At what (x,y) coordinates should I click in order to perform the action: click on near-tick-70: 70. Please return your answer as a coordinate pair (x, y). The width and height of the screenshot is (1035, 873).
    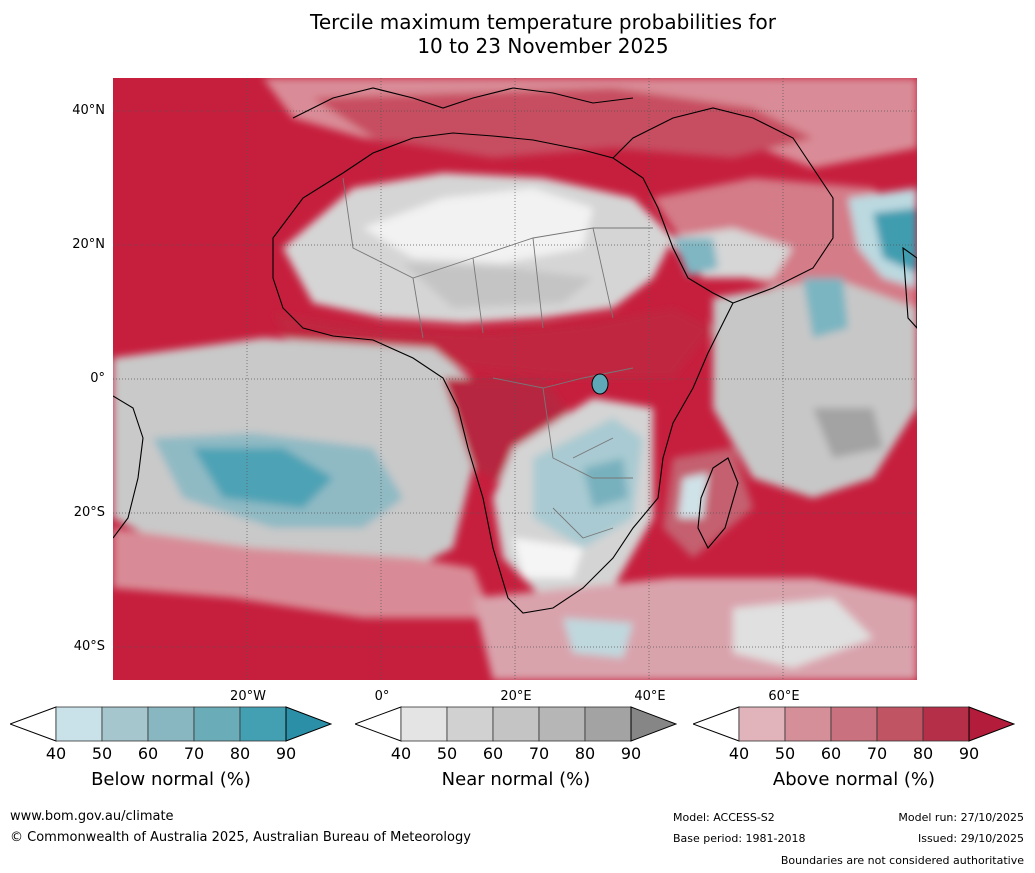
    Looking at the image, I should click on (539, 753).